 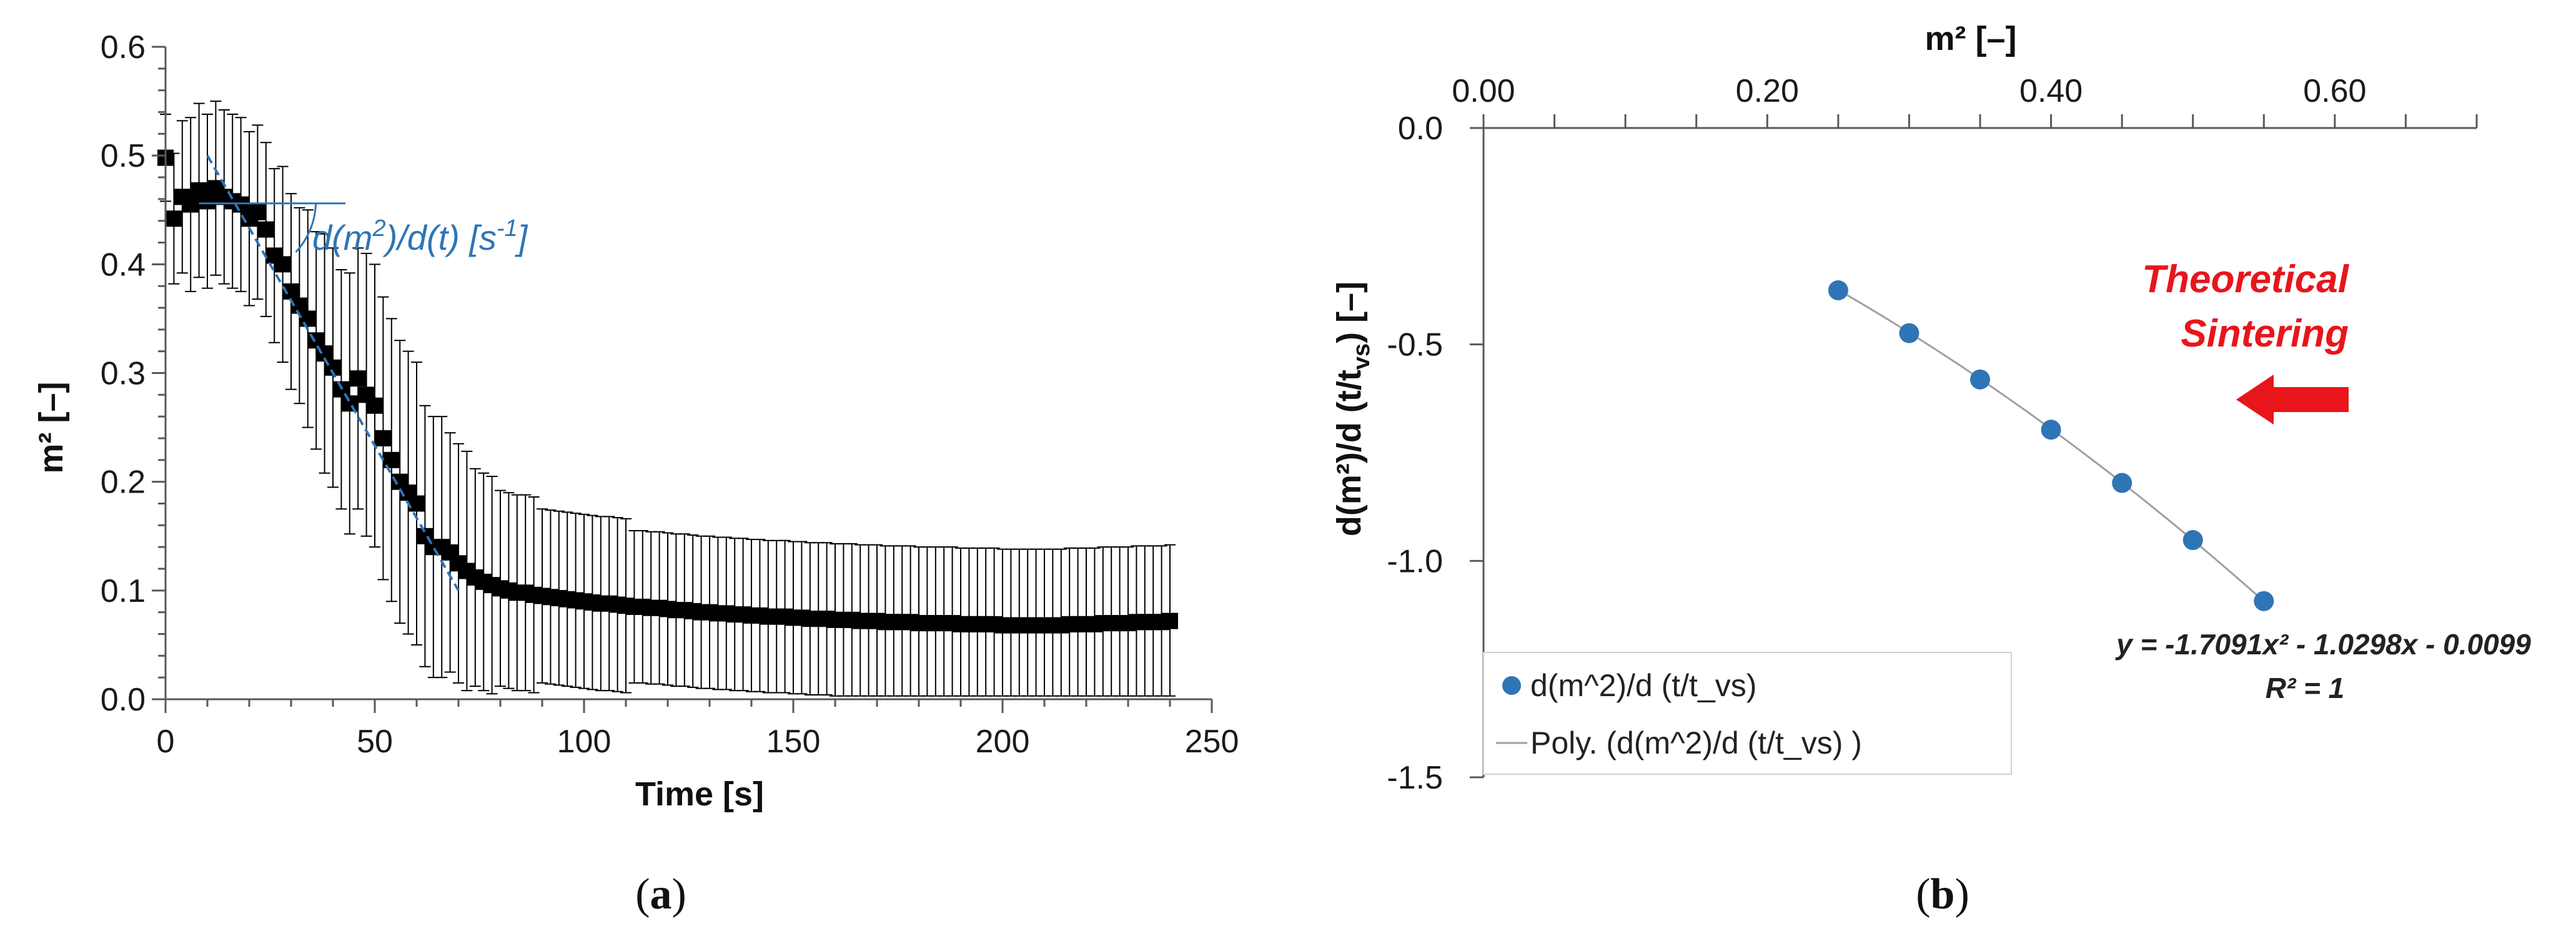 What do you see at coordinates (306, 228) in the screenshot?
I see `chart-a-angle-arc` at bounding box center [306, 228].